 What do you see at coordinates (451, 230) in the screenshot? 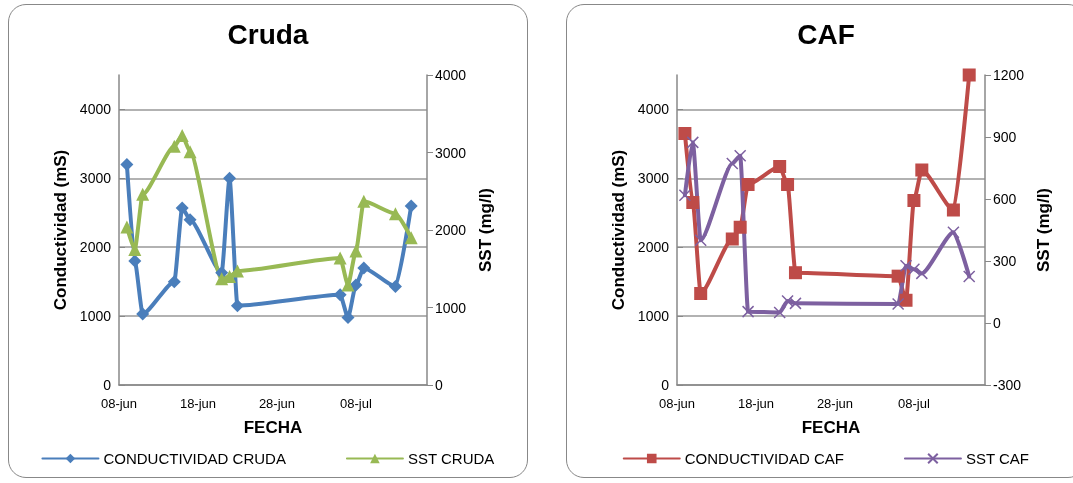
I see `y2-tick-label: 2000` at bounding box center [451, 230].